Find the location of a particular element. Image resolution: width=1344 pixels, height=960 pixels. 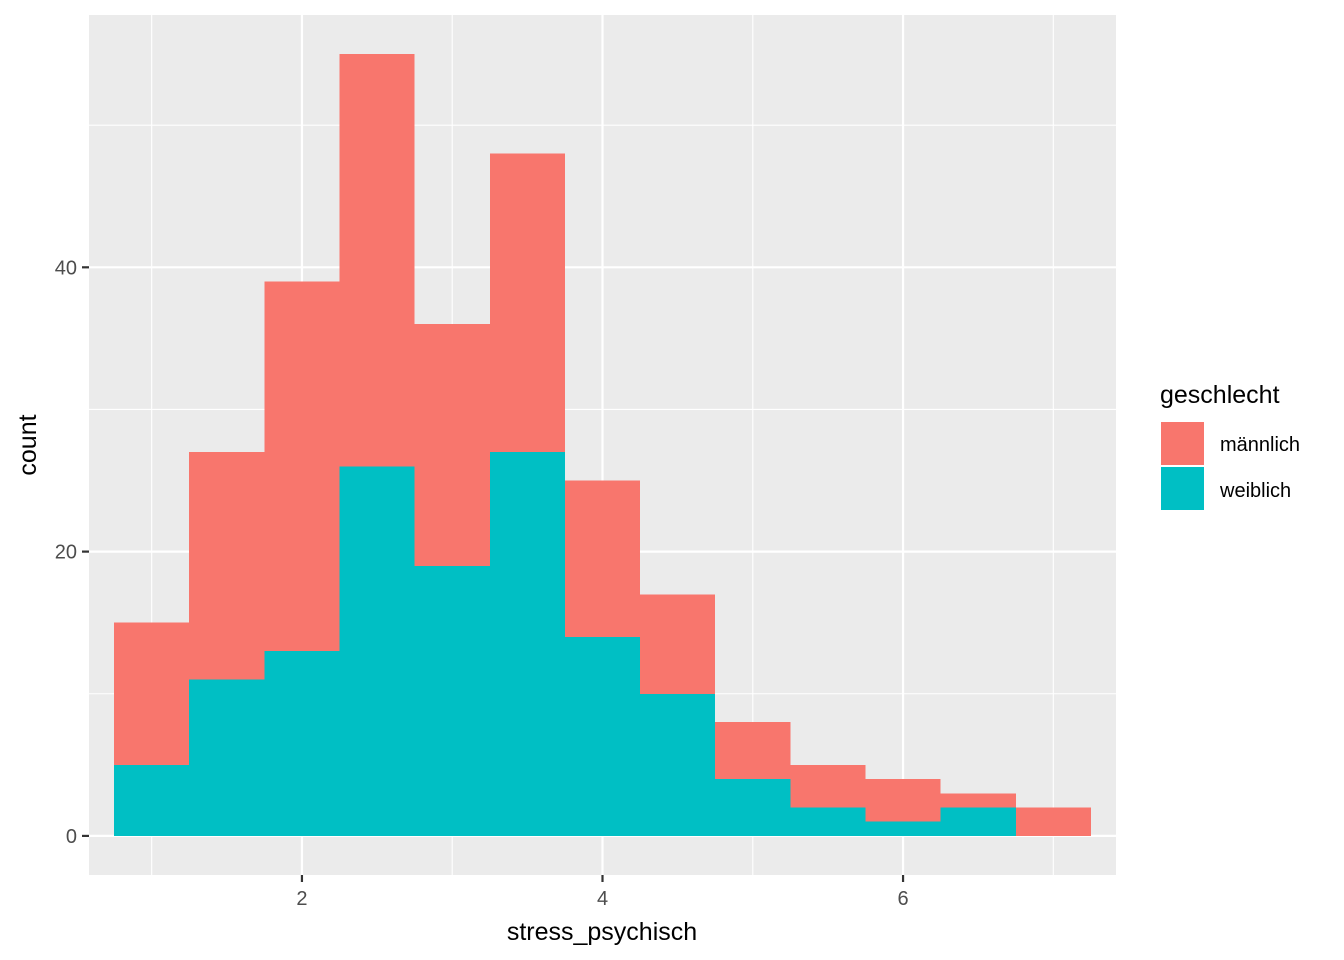

legend-swatch-weiblich is located at coordinates (1182, 488).